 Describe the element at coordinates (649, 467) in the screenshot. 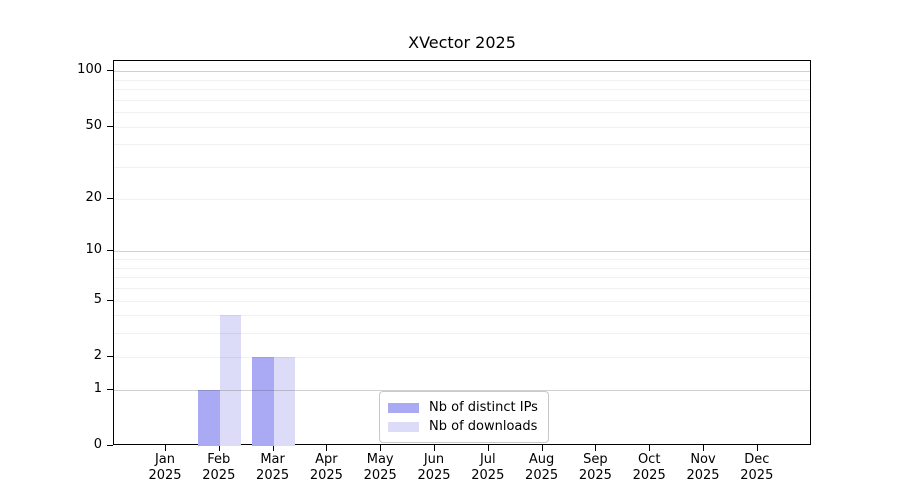

I see `x-tick-label-oct: Oct 2025` at that location.